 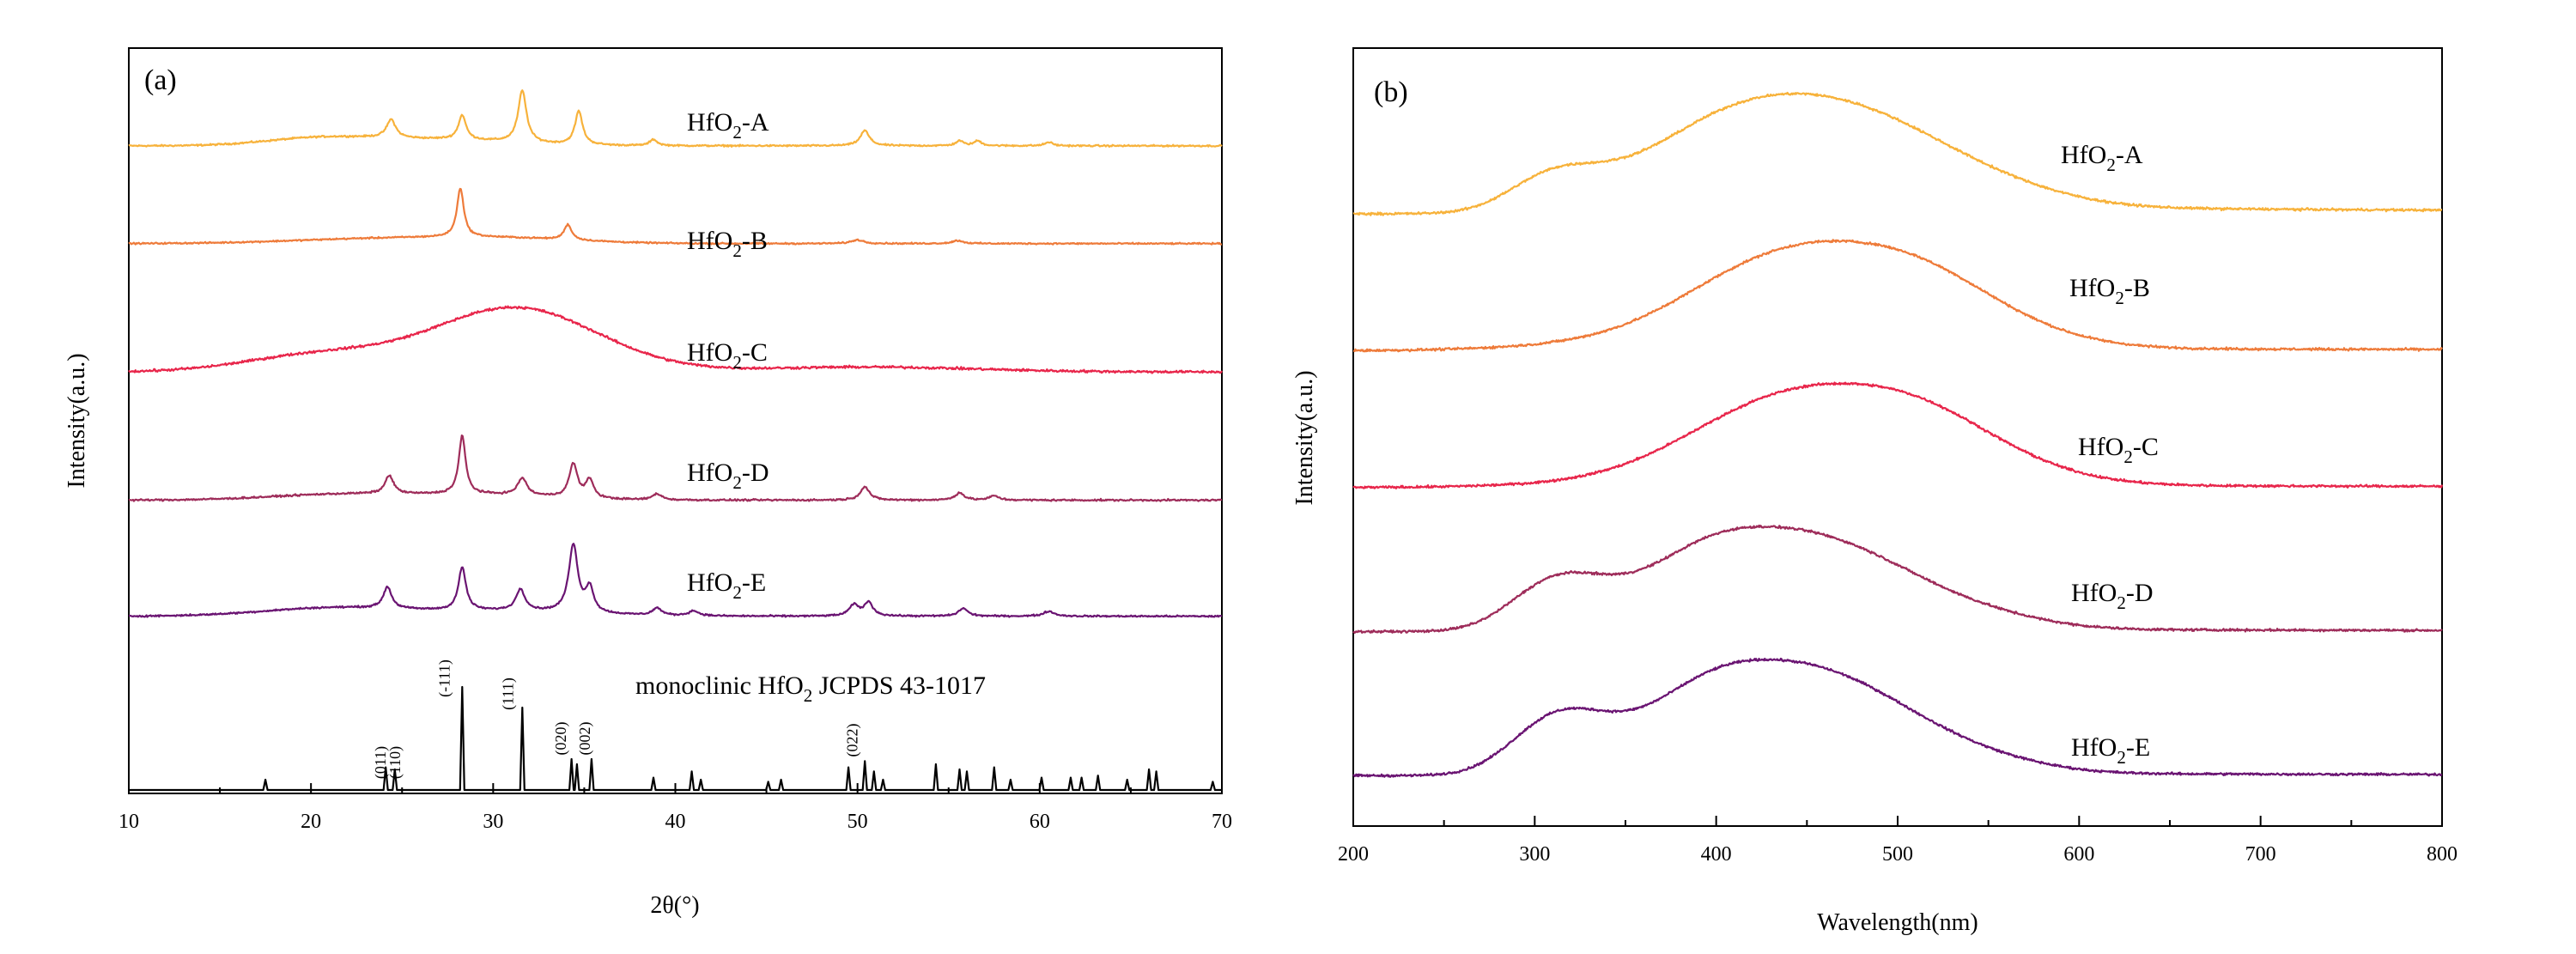 What do you see at coordinates (1897, 821) in the screenshot?
I see `panel-b-x-ticks` at bounding box center [1897, 821].